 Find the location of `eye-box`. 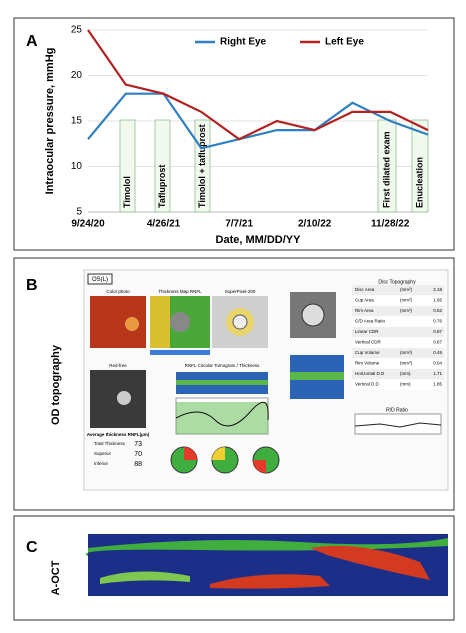

eye-box is located at coordinates (100, 279).